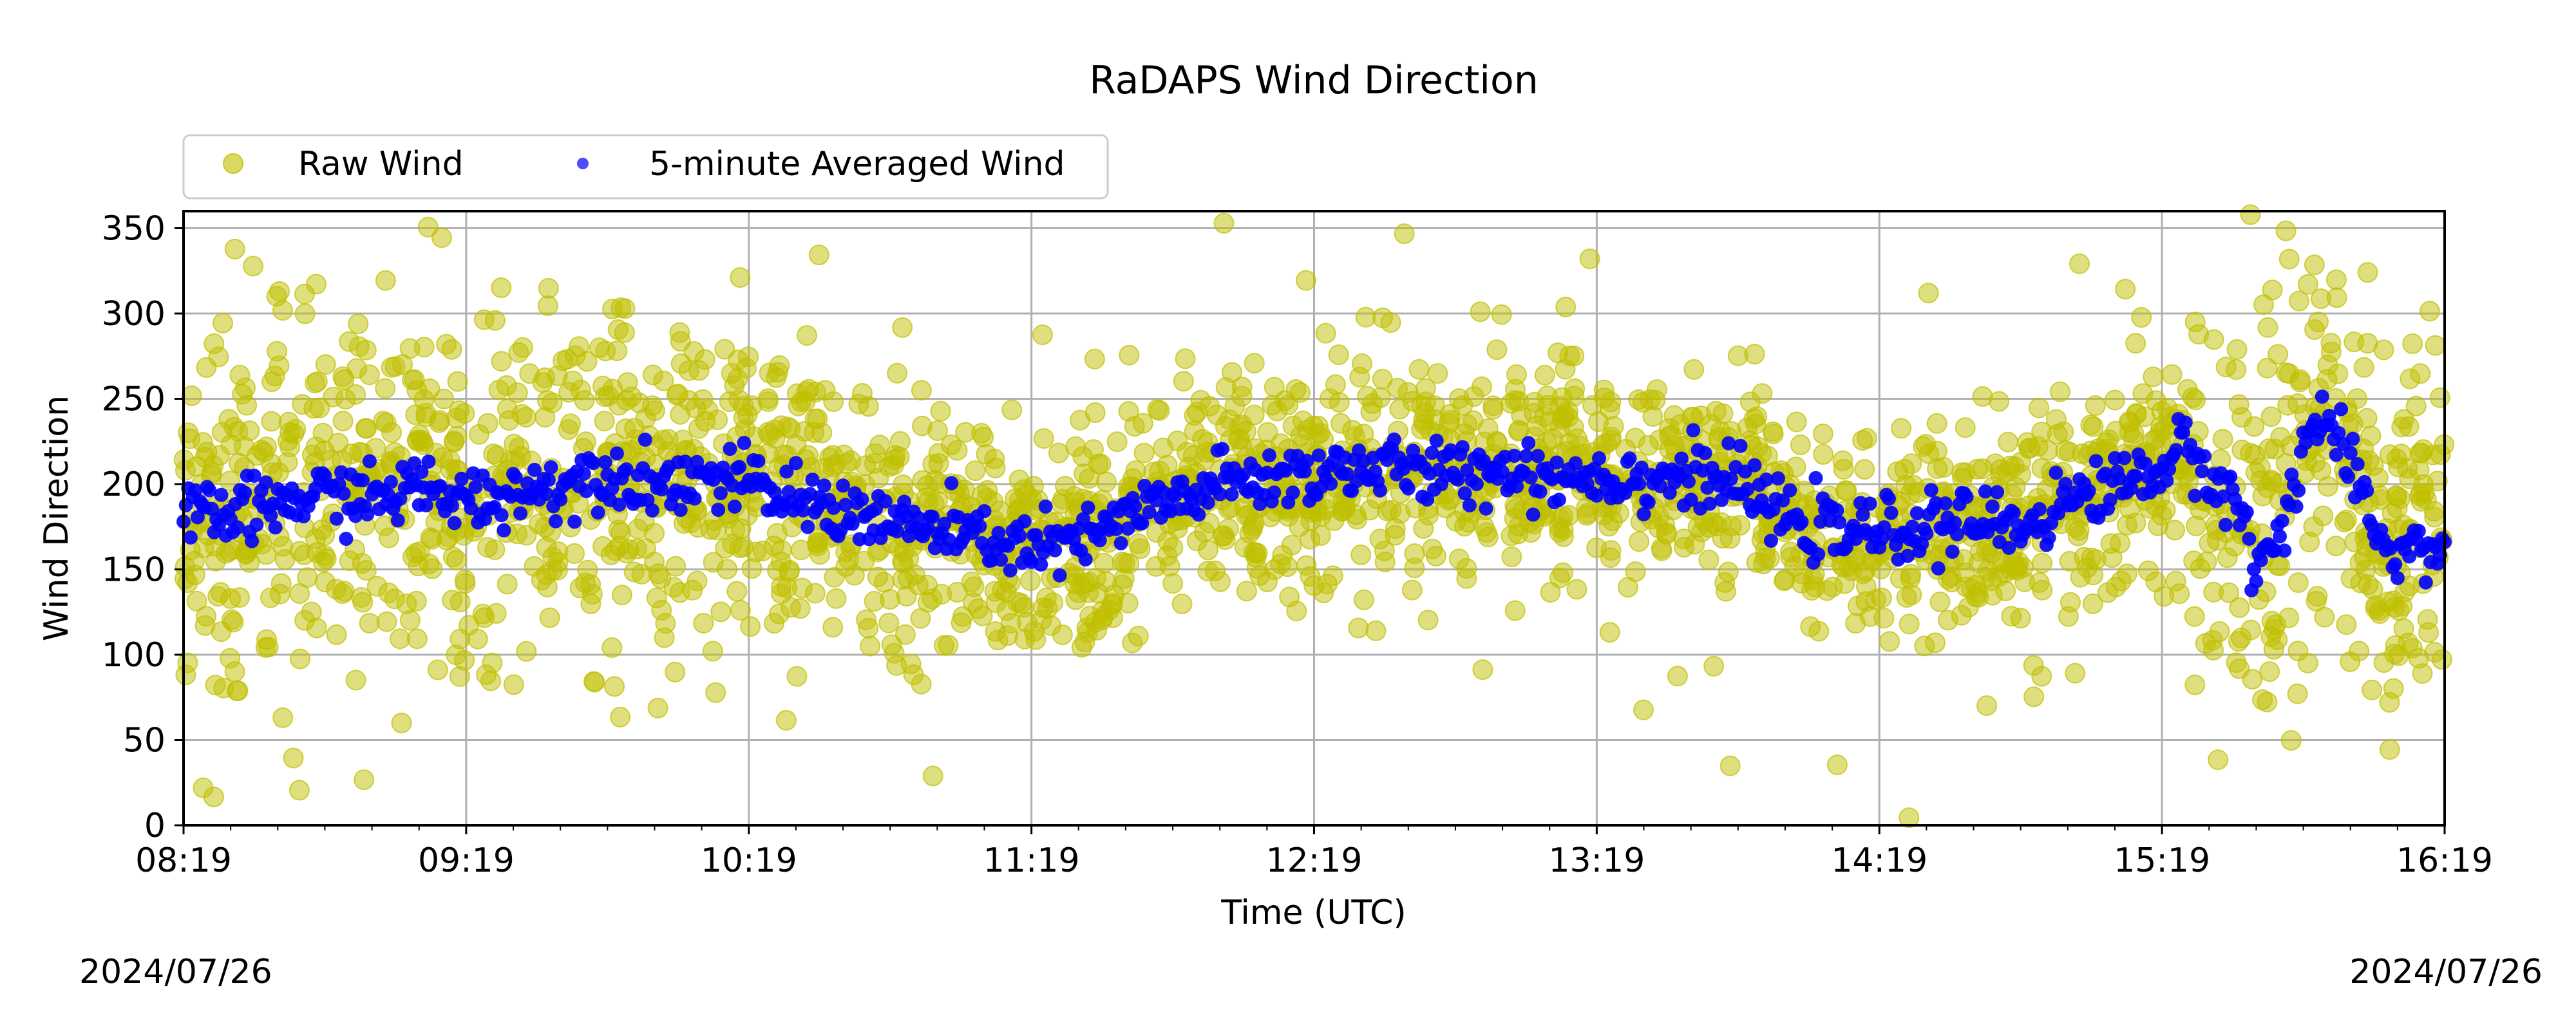  I want to click on x-tick-label: 14:19, so click(1879, 861).